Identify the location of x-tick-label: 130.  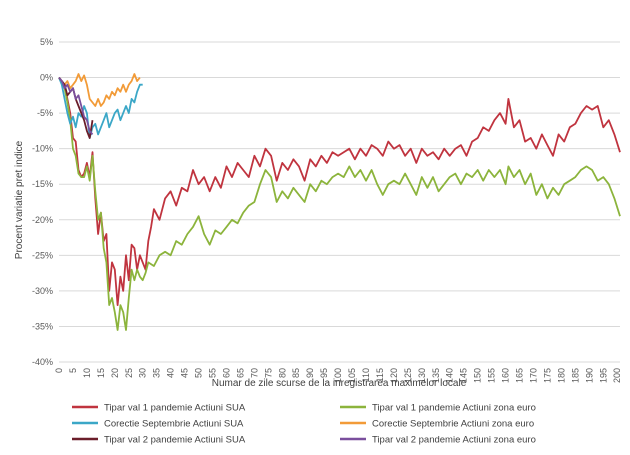
(422, 375).